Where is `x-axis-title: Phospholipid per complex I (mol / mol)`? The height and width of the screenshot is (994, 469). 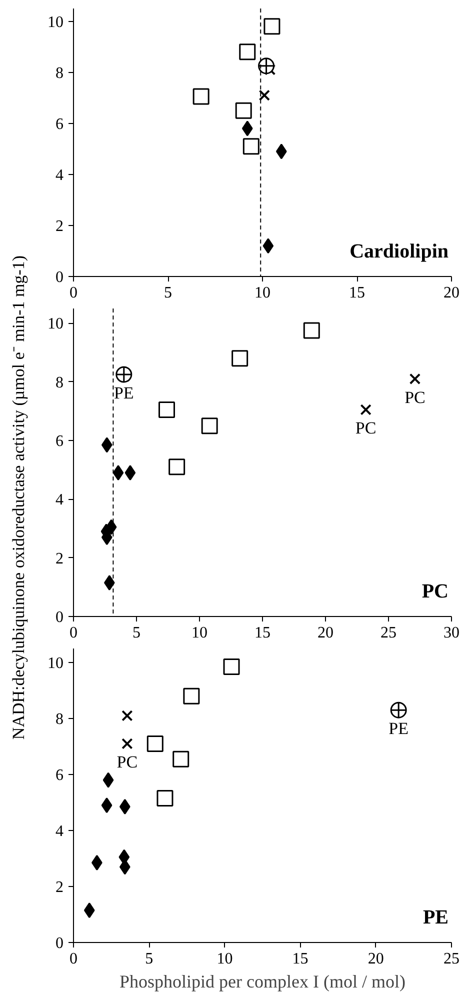 x-axis-title: Phospholipid per complex I (mol / mol) is located at coordinates (263, 982).